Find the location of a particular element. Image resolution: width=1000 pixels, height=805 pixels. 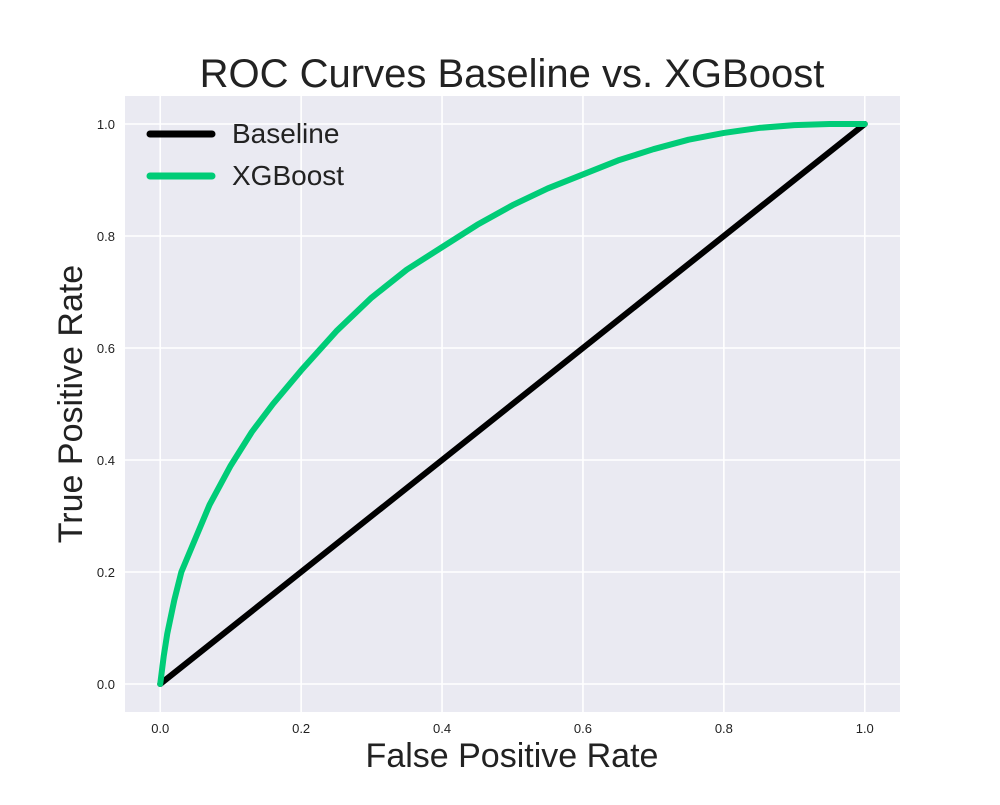

x-tick-label: 1.0 is located at coordinates (865, 728).